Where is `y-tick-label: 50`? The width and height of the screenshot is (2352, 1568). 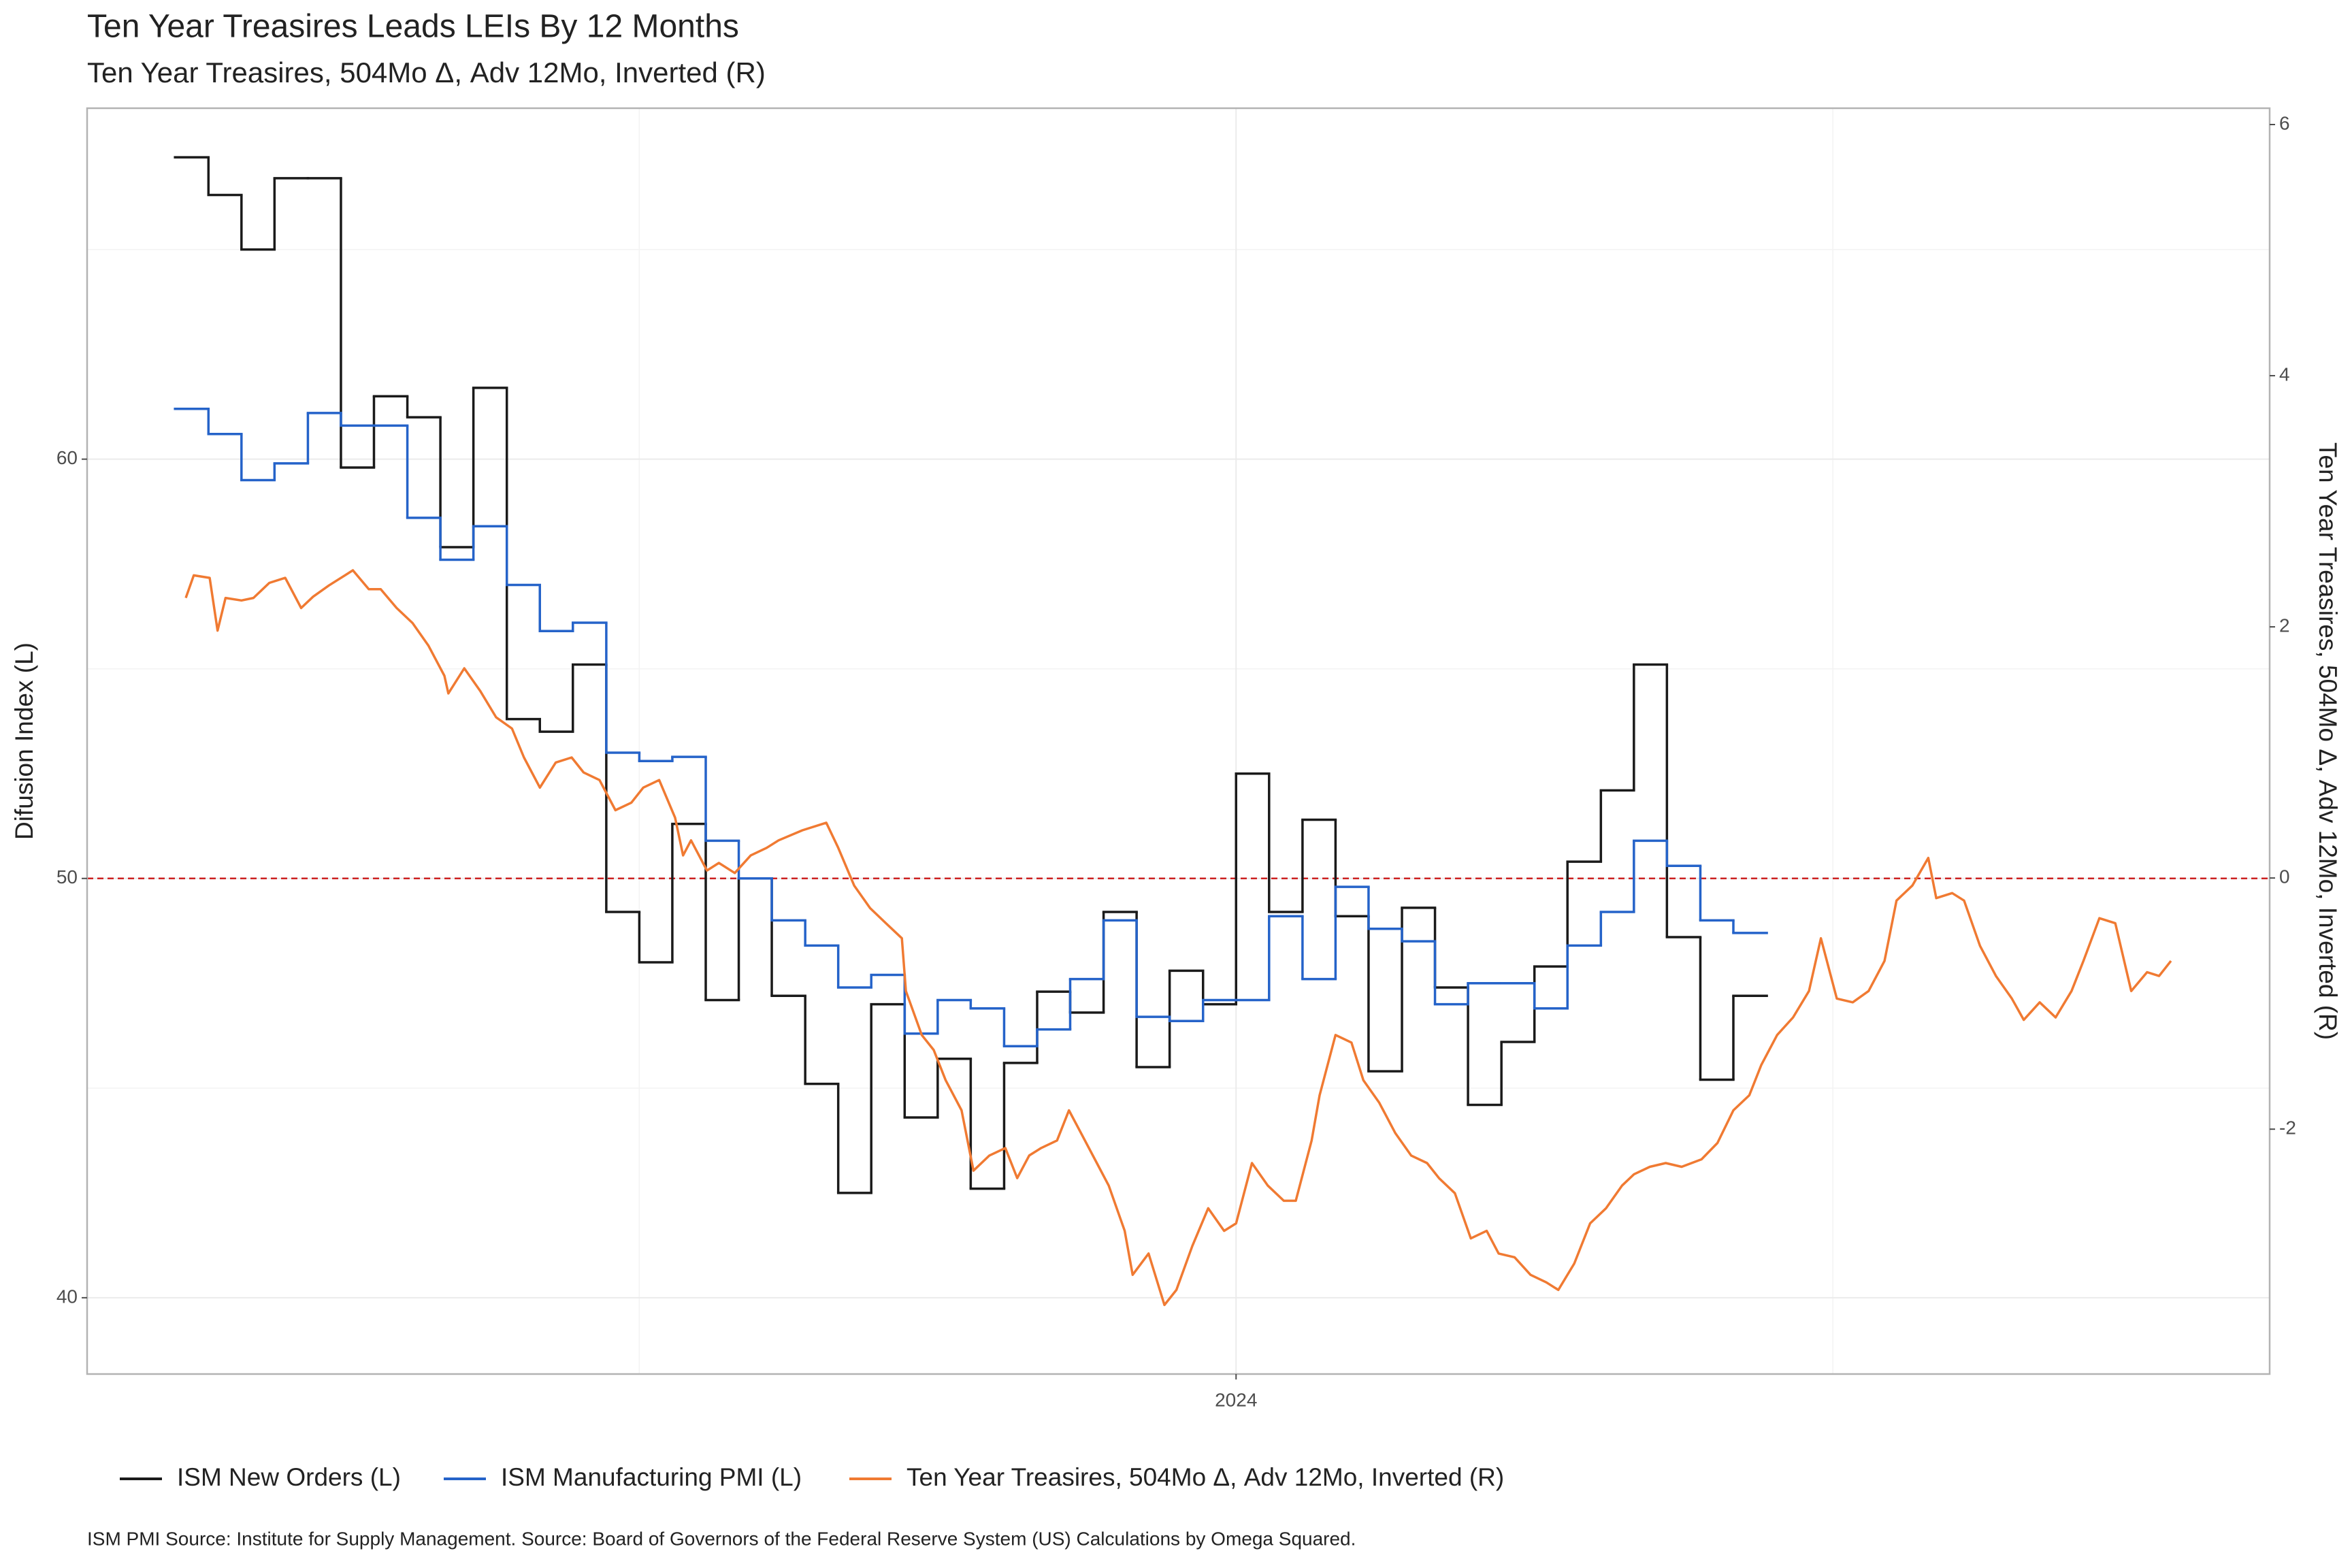
y-tick-label: 50 is located at coordinates (67, 876).